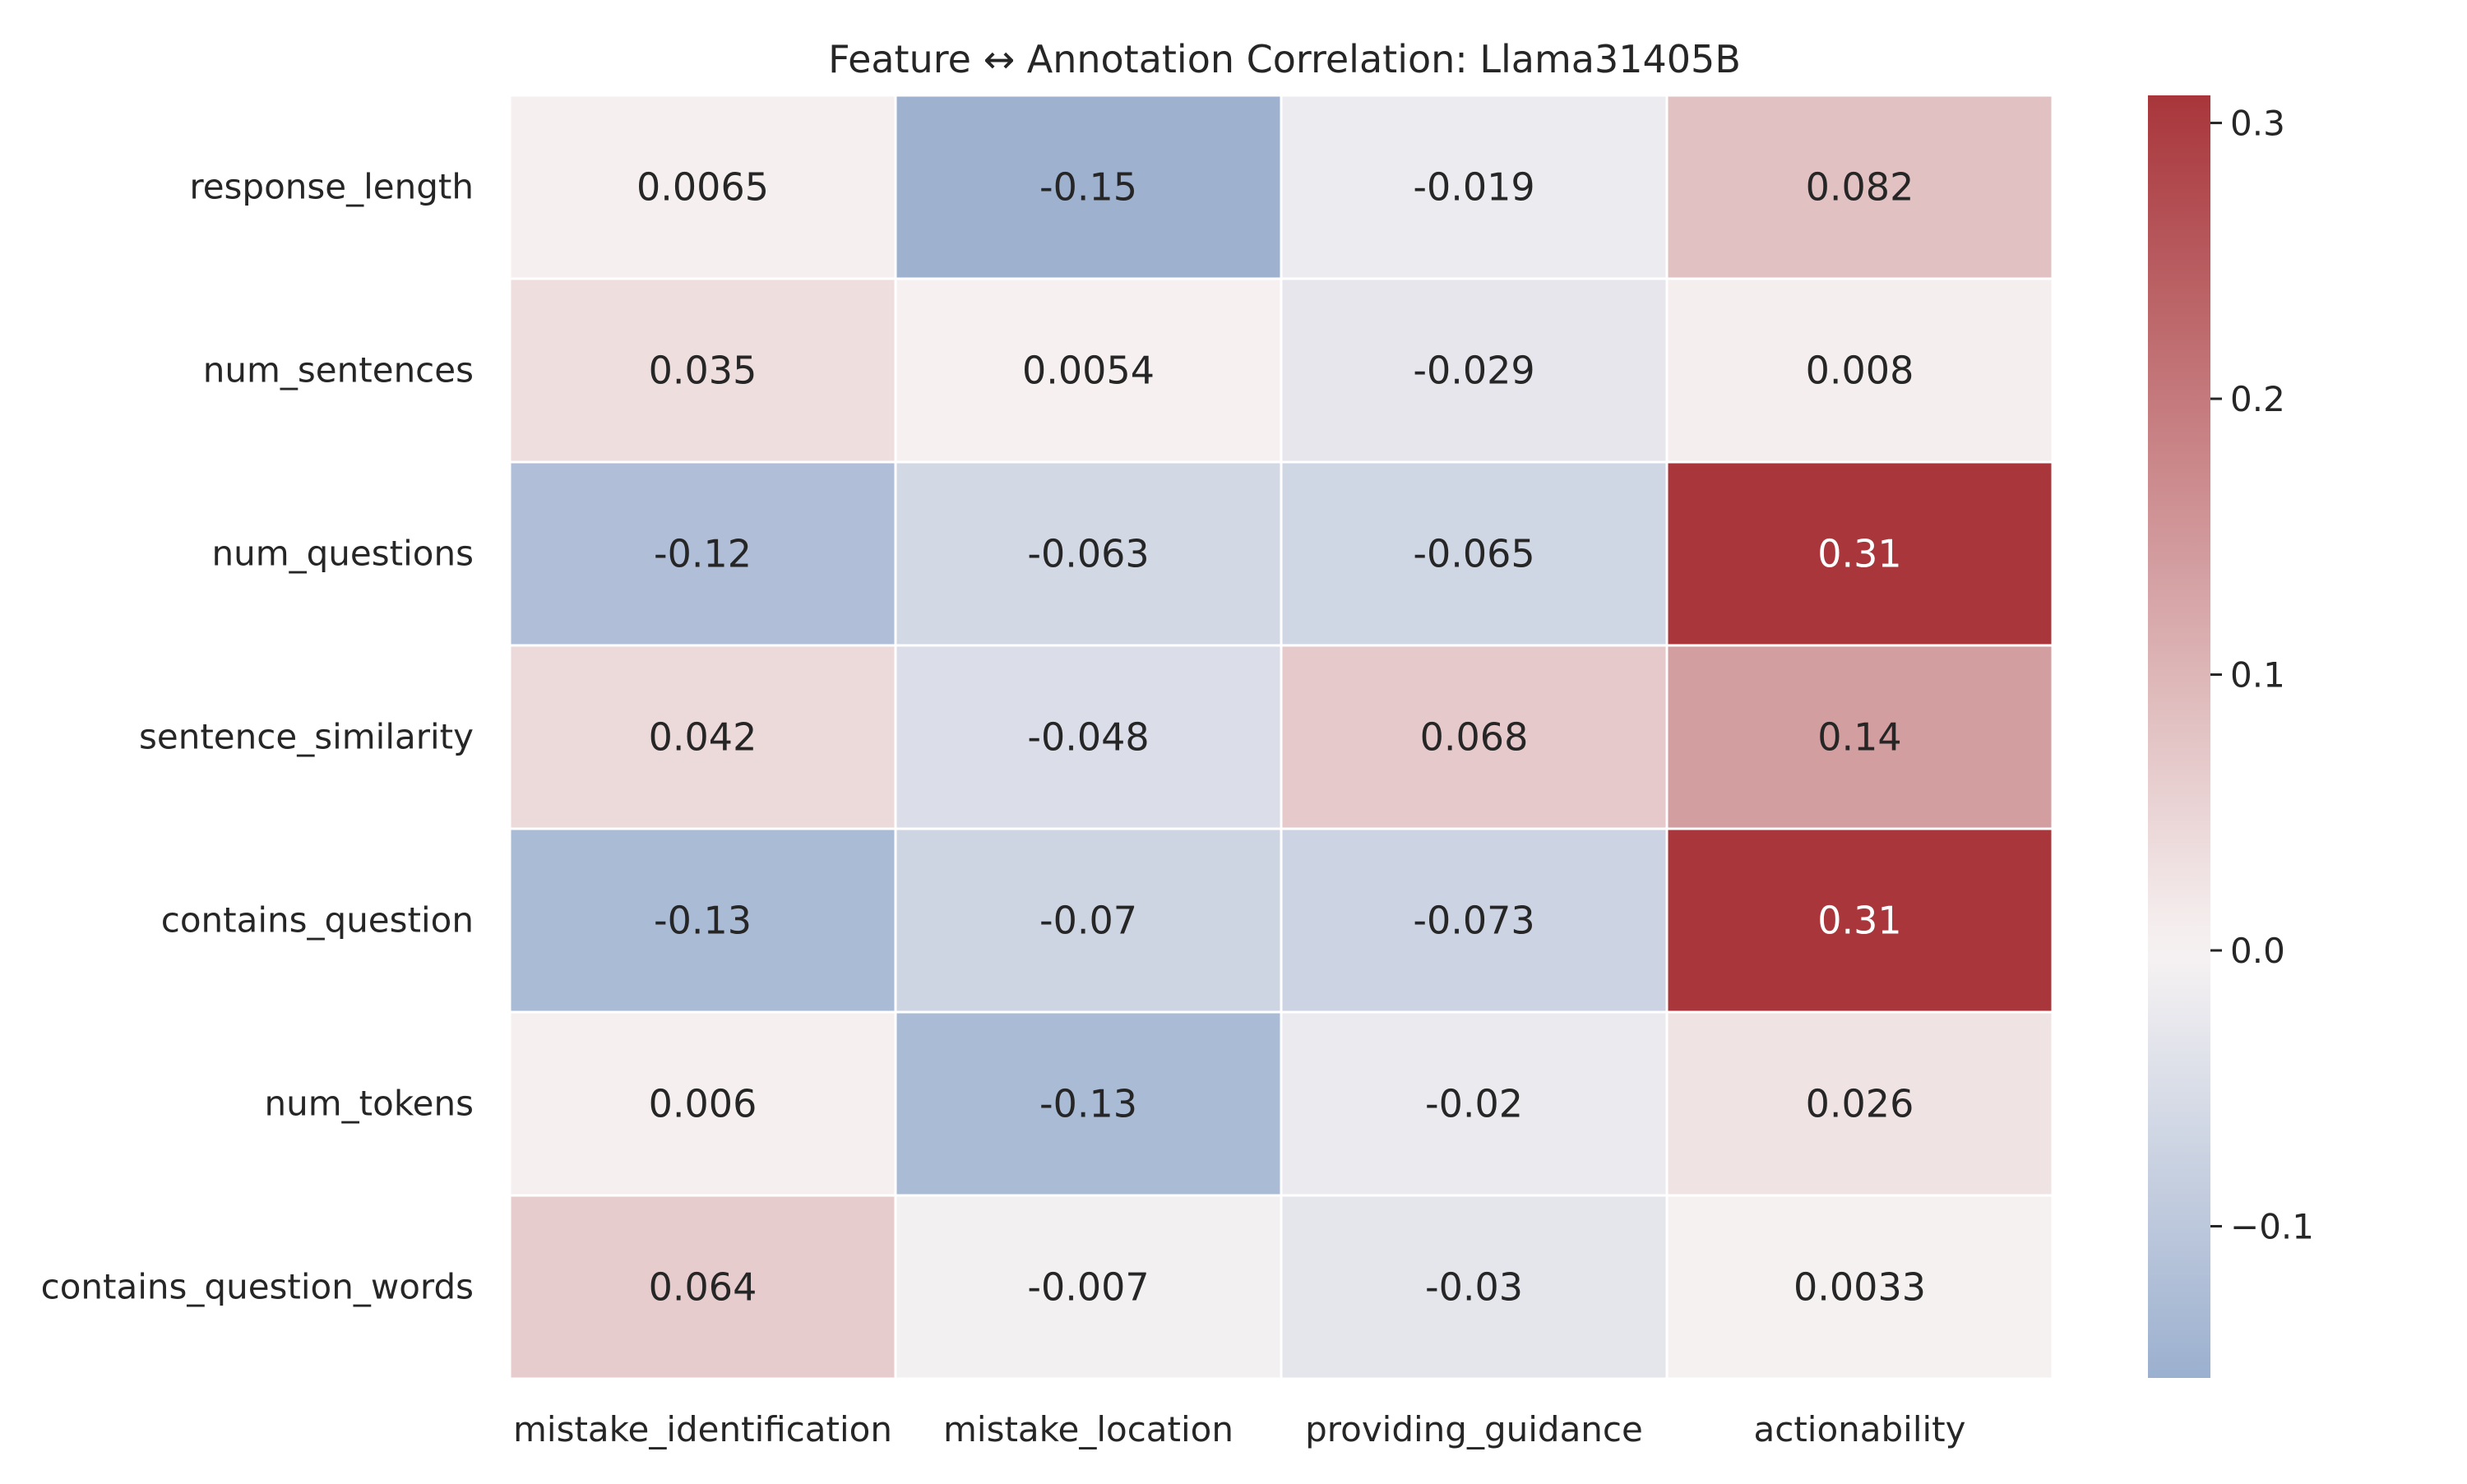  I want to click on cell-value-label: 0.064, so click(703, 1287).